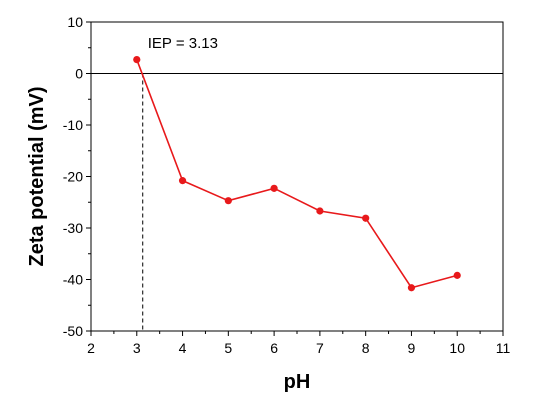  Describe the element at coordinates (366, 348) in the screenshot. I see `x-tick-label: 8` at that location.